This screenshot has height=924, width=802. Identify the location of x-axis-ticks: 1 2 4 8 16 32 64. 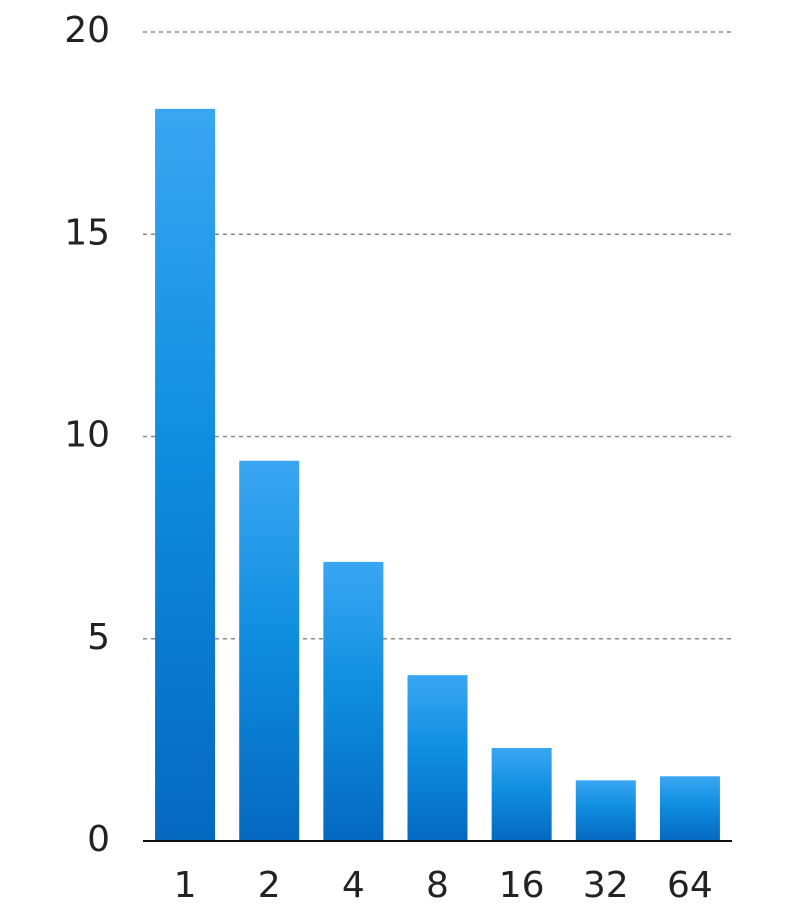
(443, 885).